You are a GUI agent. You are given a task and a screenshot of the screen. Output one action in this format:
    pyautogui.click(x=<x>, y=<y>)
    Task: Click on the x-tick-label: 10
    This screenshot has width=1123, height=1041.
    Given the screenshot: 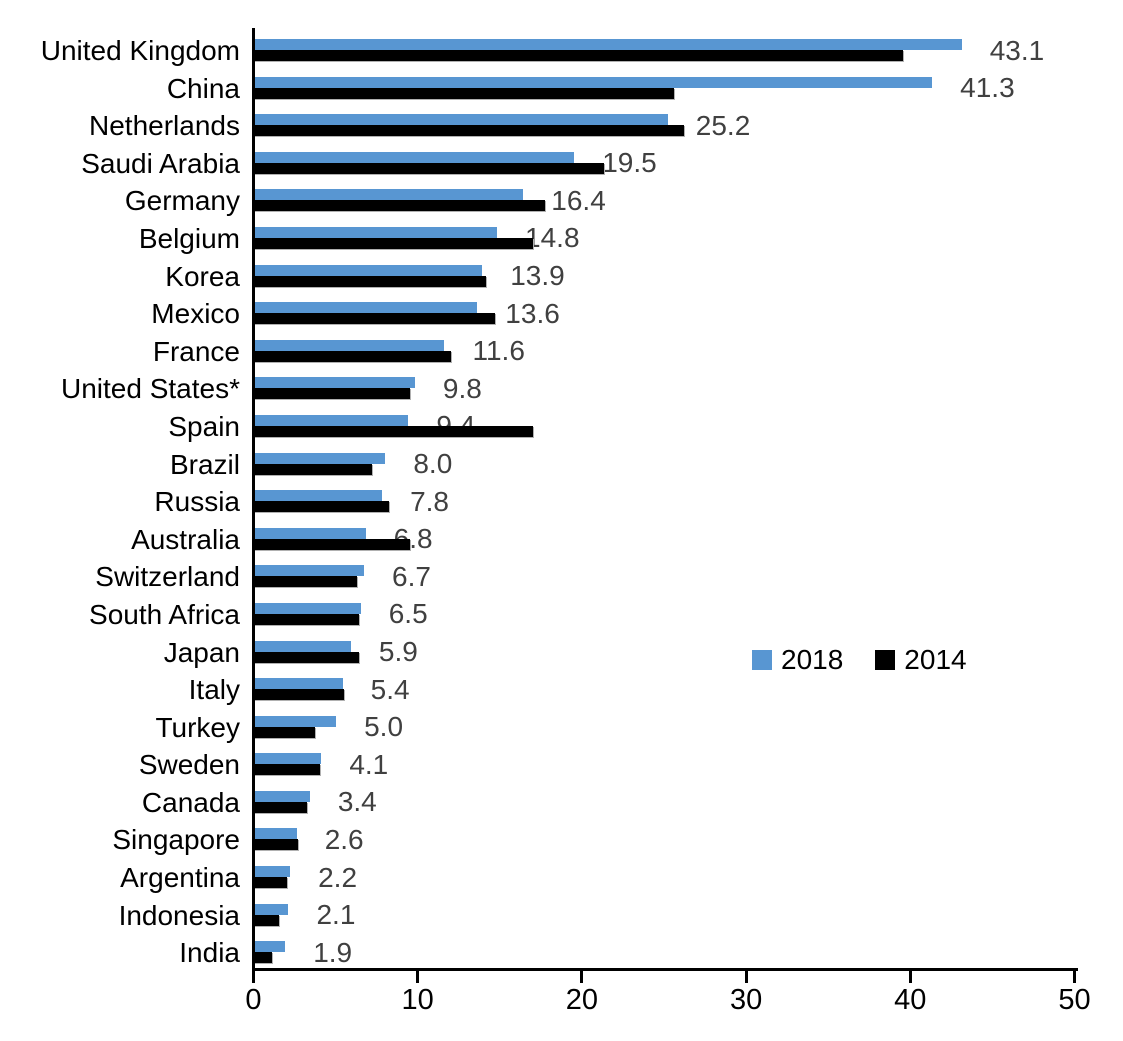 What is the action you would take?
    pyautogui.click(x=417, y=1000)
    